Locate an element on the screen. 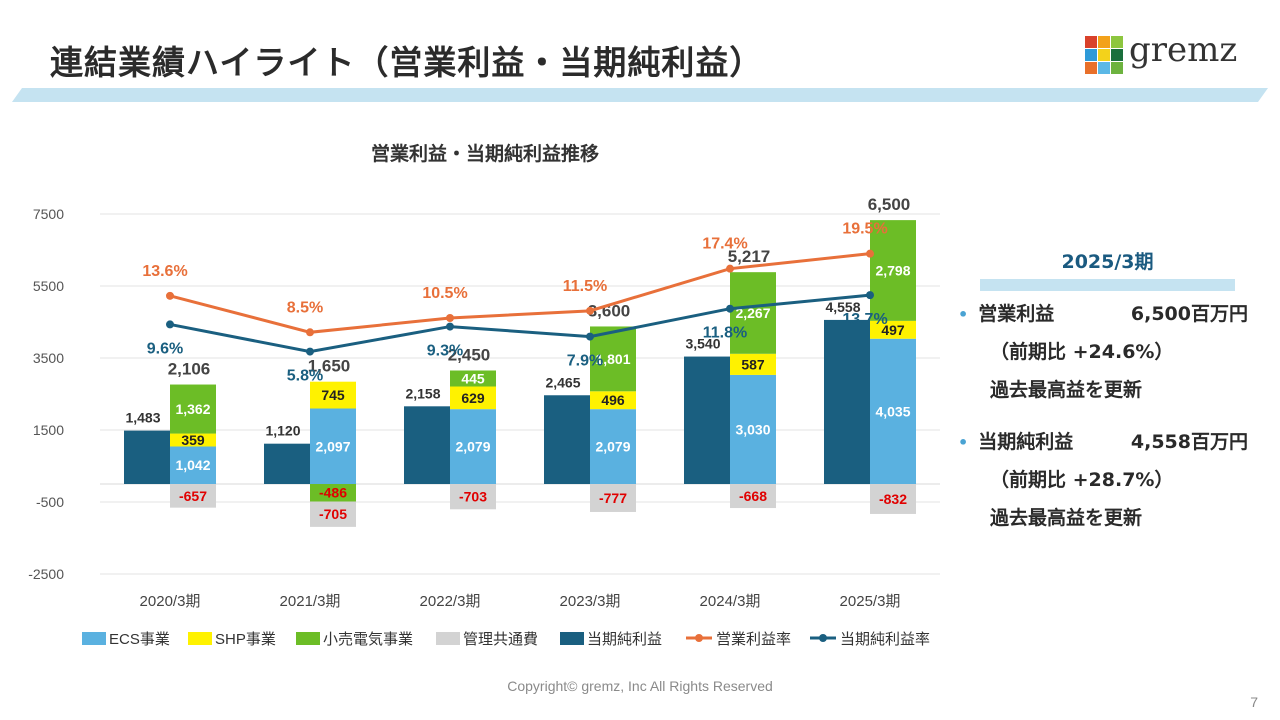 The width and height of the screenshot is (1280, 720). data-label-shp: 745 is located at coordinates (333, 395).